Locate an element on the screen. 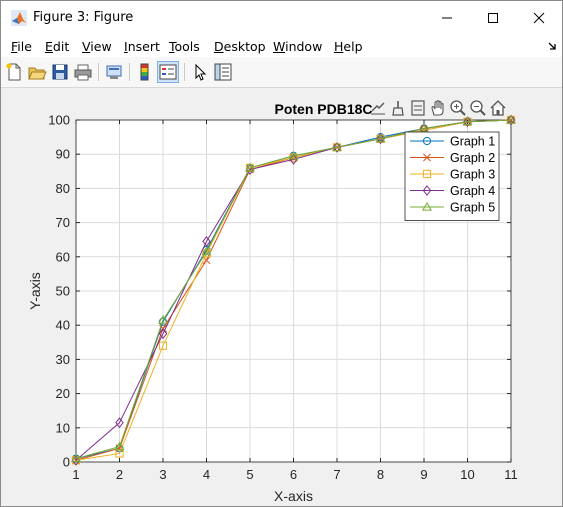 The image size is (563, 507). print-icon is located at coordinates (83, 72).